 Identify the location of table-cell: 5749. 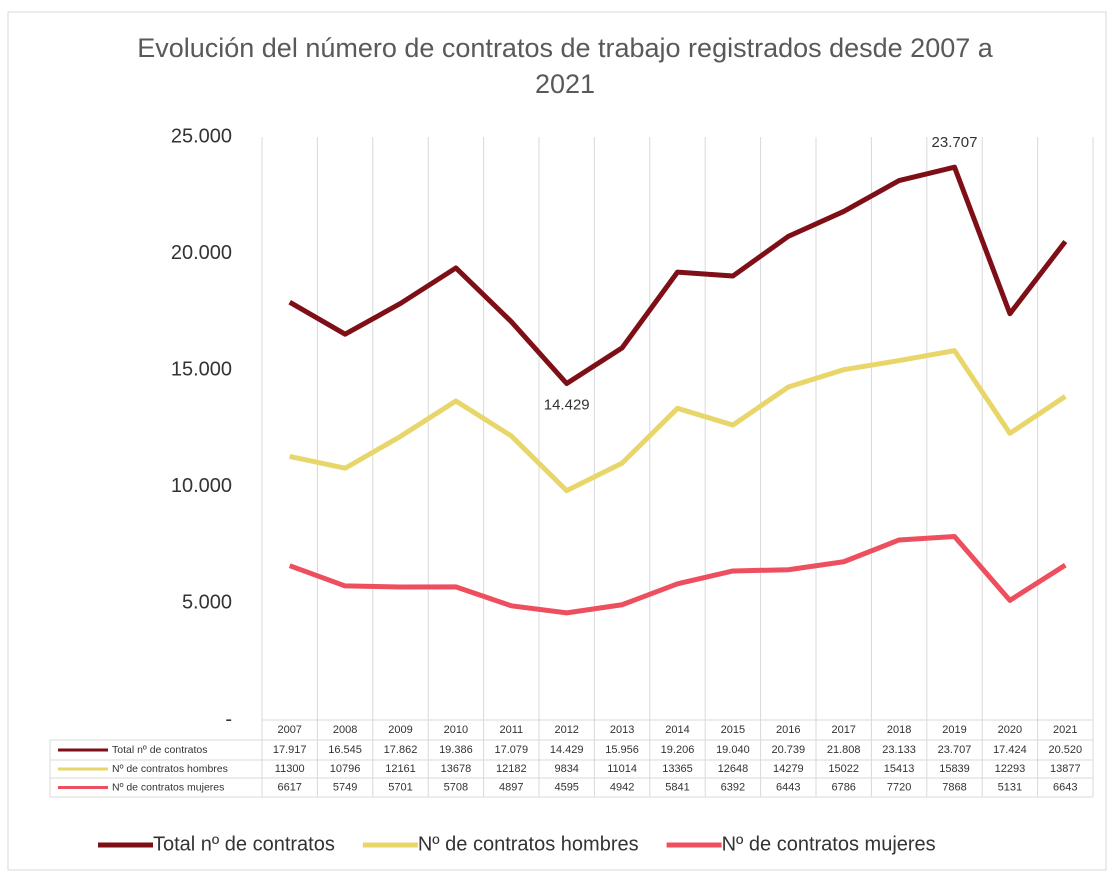
(345, 787).